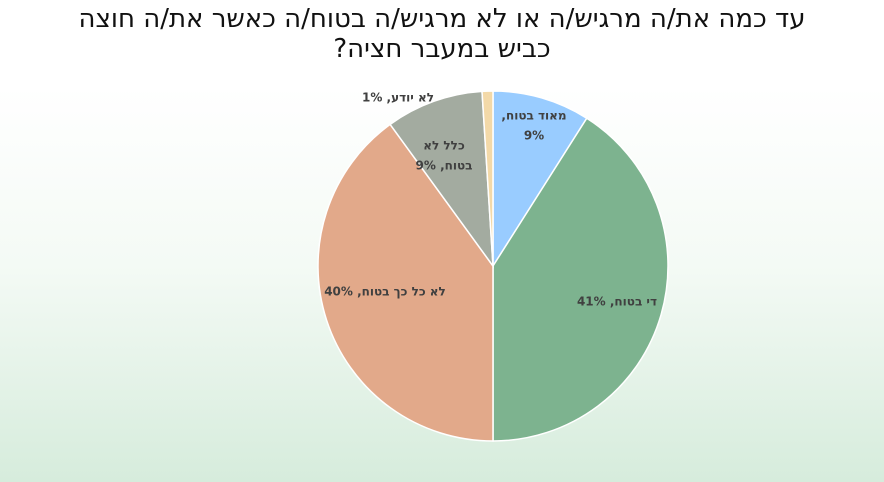  I want to click on slice-label-4: לא יודע, 1%, so click(398, 98).